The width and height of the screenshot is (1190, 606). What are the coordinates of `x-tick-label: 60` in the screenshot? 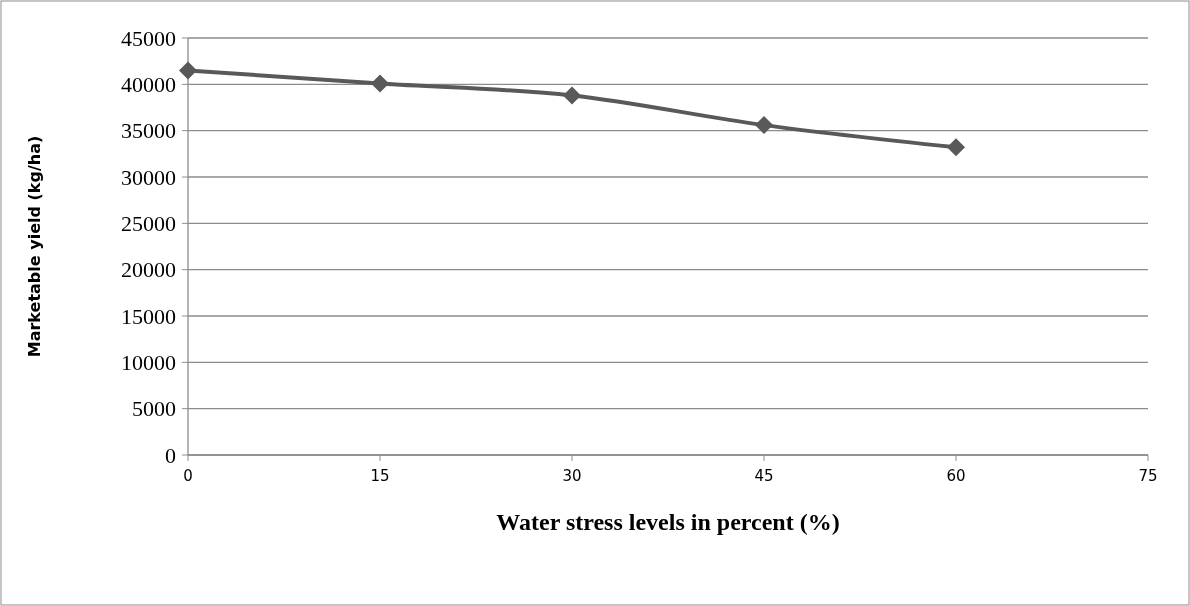 It's located at (956, 476).